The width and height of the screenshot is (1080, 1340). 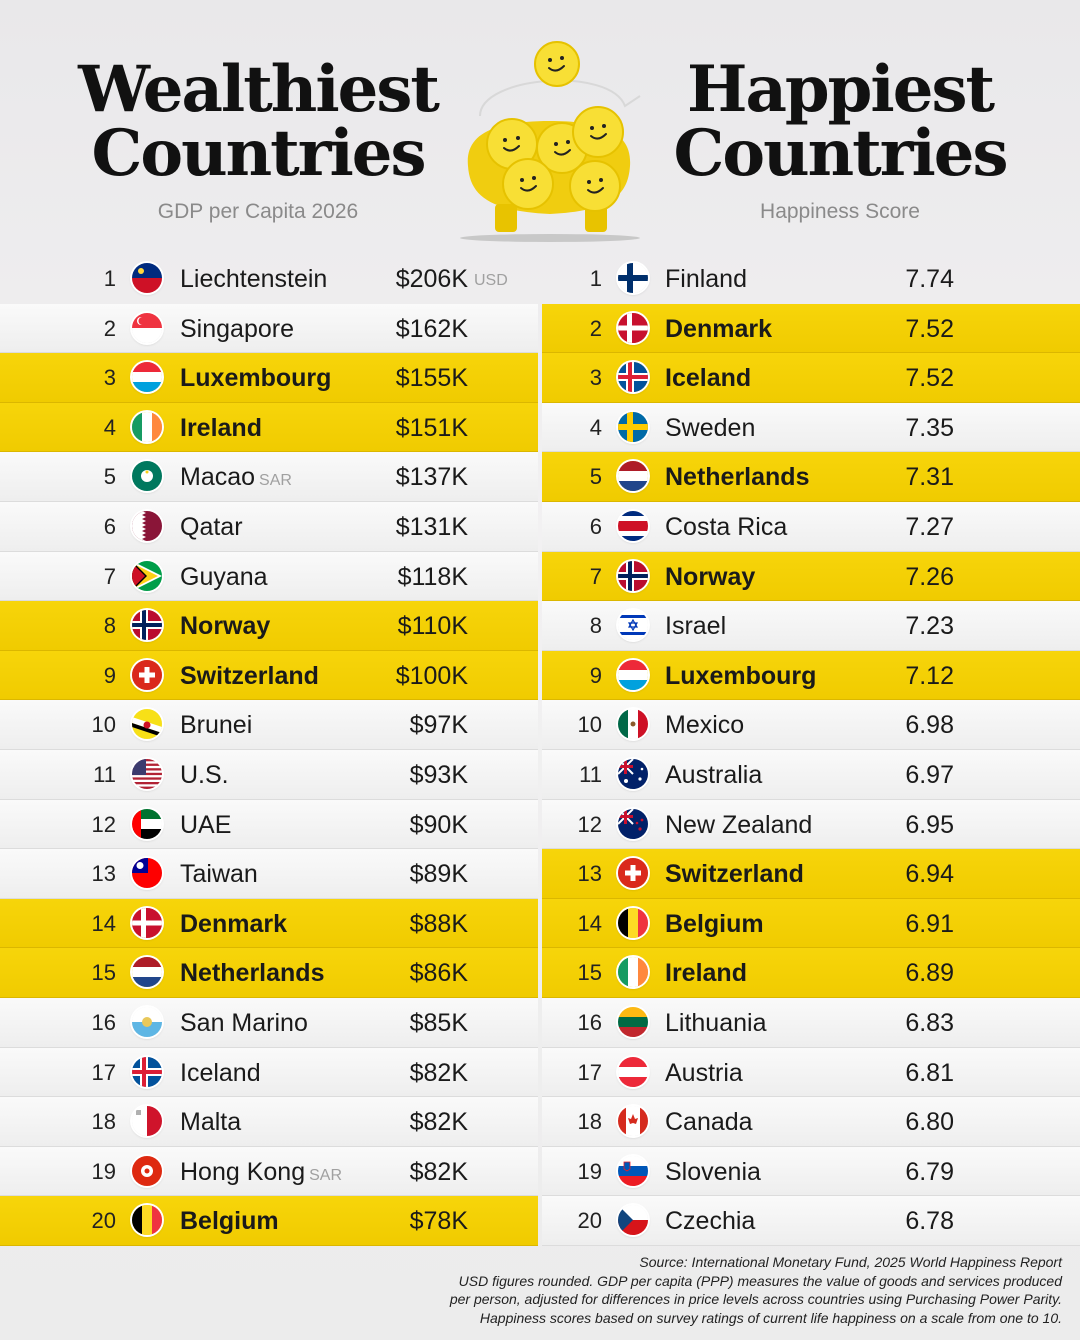 I want to click on happiness-score: 6.83, so click(x=929, y=1022).